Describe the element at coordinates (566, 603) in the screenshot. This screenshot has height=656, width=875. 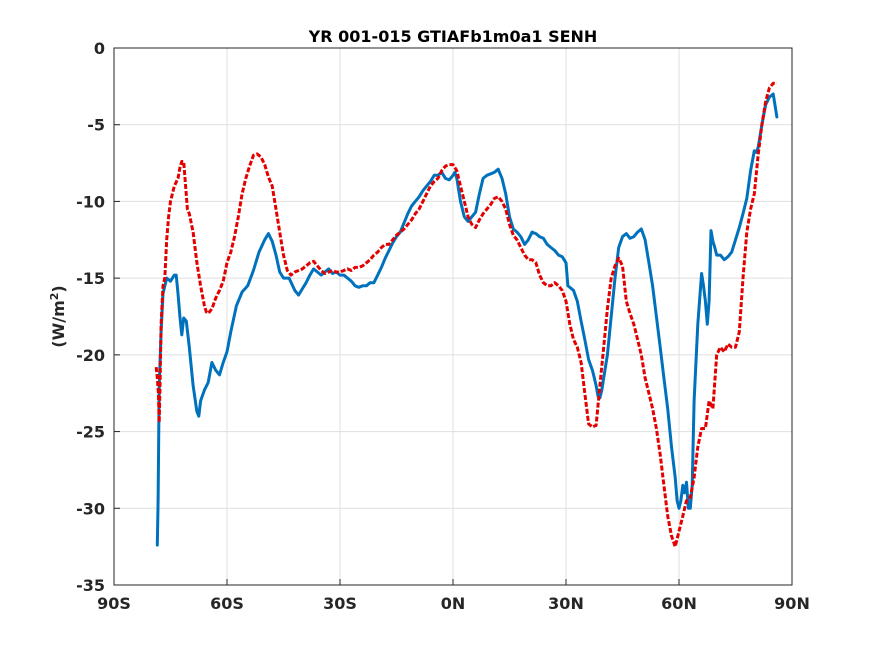
I see `x-tick-label: 30N` at that location.